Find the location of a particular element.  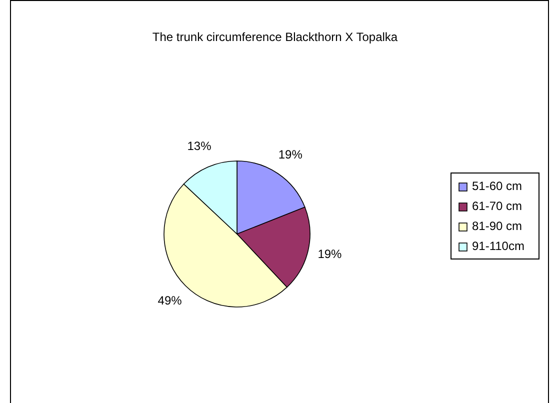

data-label: 13% is located at coordinates (199, 145).